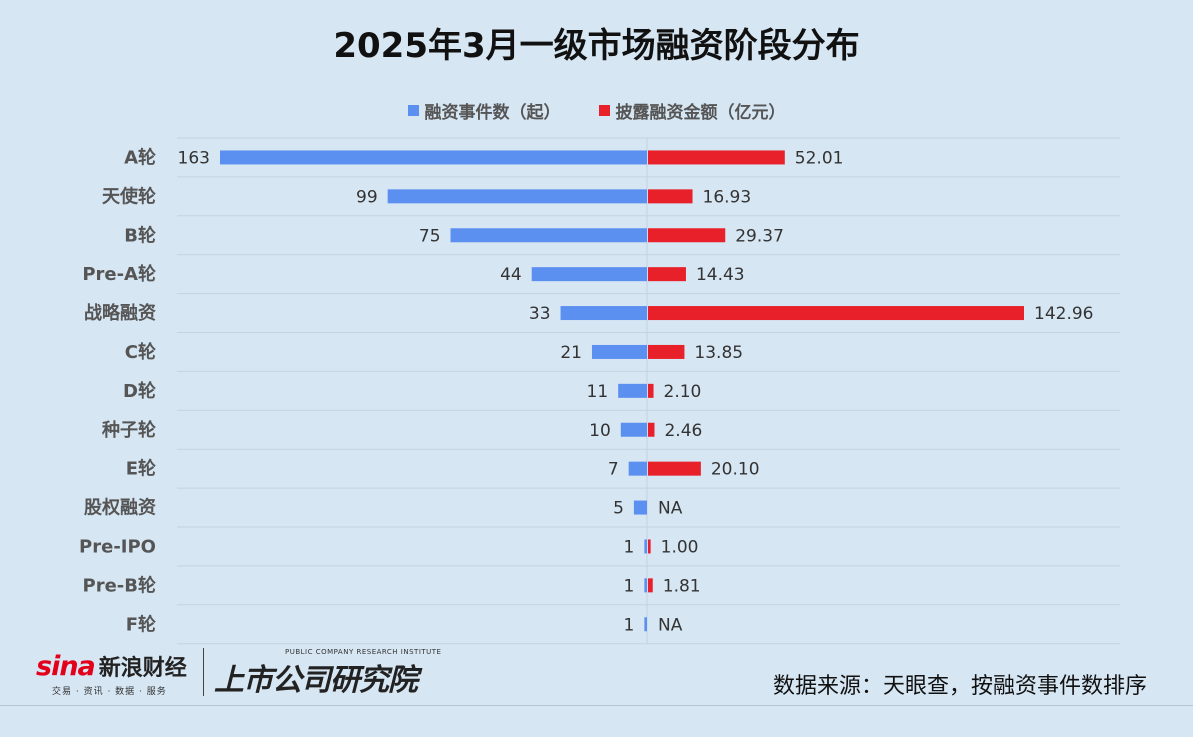  I want to click on amount-value-label: 16.93, so click(727, 197).